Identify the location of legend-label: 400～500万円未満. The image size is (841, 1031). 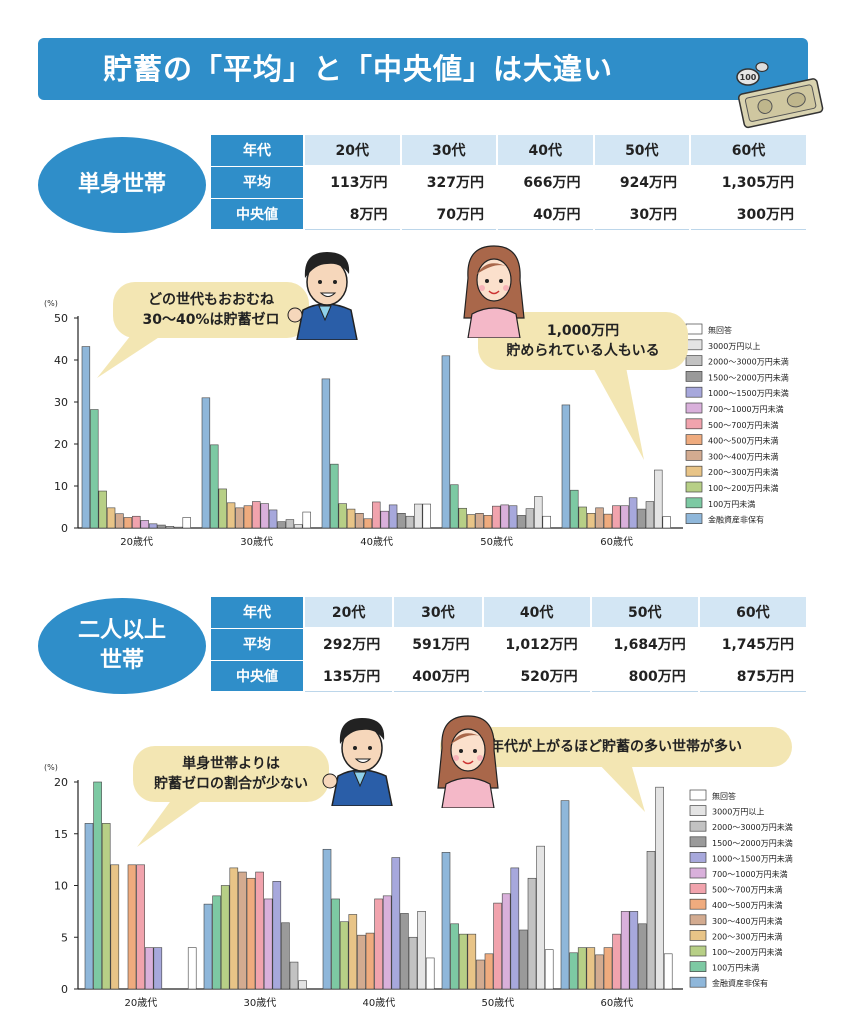
(747, 905).